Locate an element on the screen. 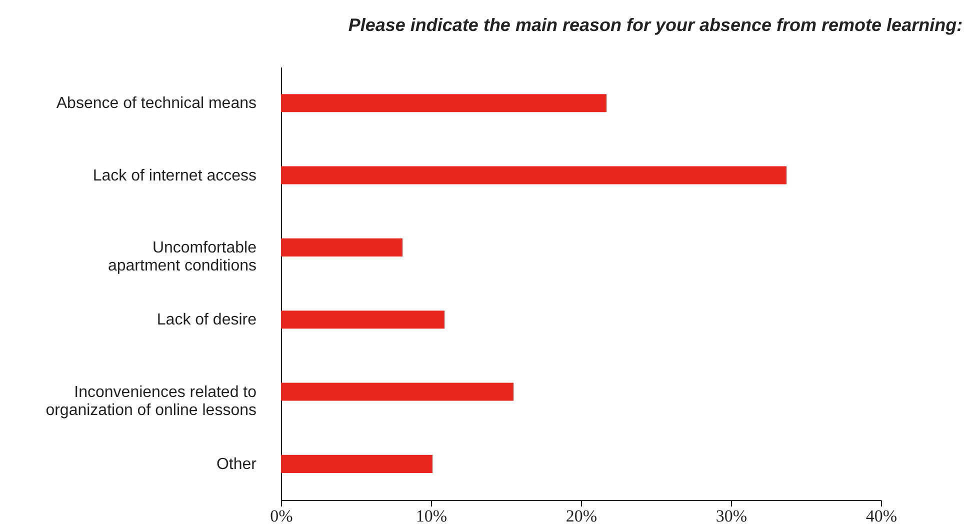  x-tick-label: 20% is located at coordinates (582, 516).